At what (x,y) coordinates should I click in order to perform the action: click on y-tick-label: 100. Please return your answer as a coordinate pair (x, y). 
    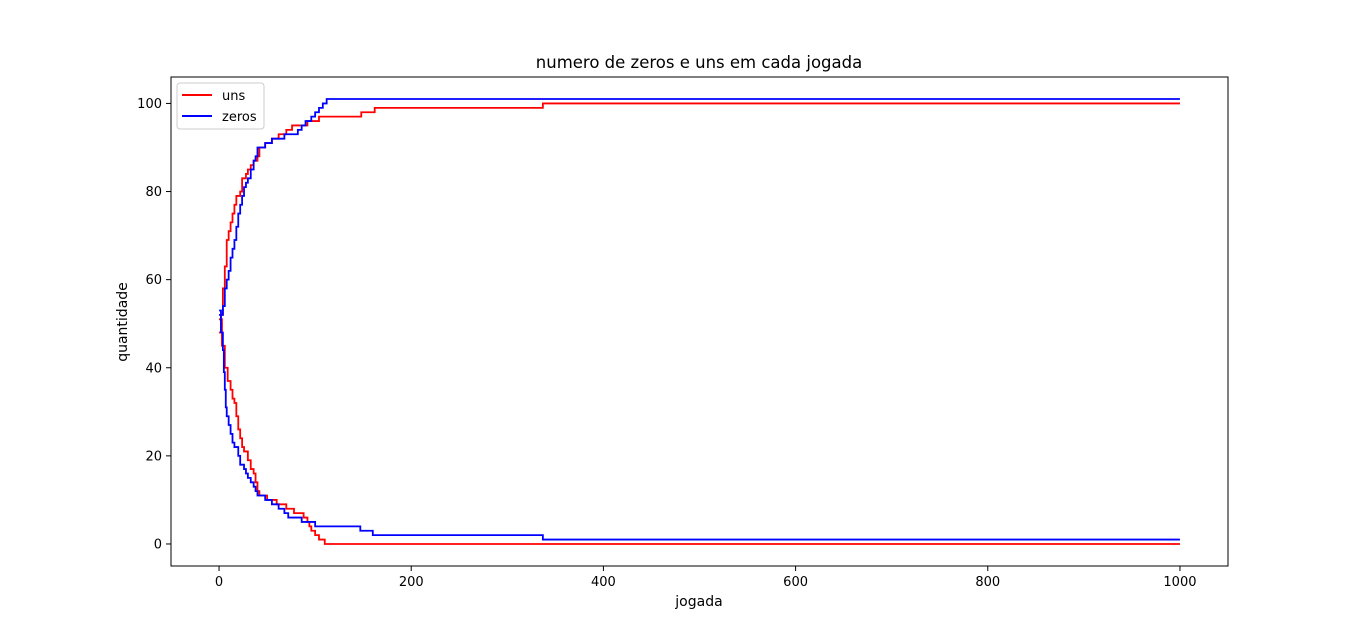
    Looking at the image, I should click on (149, 104).